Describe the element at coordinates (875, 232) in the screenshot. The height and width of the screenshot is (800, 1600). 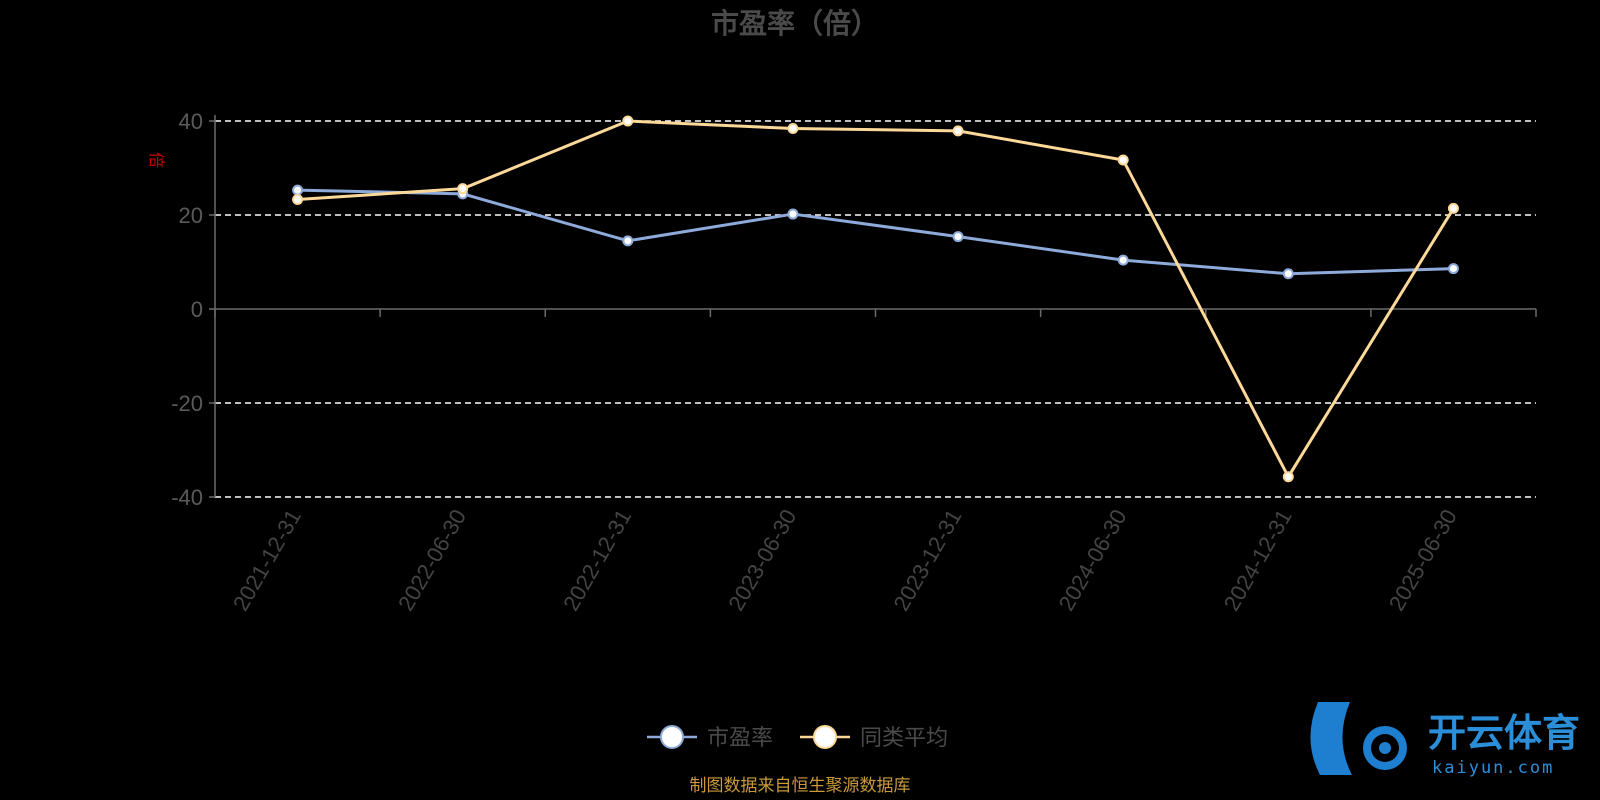
I see `series-line` at that location.